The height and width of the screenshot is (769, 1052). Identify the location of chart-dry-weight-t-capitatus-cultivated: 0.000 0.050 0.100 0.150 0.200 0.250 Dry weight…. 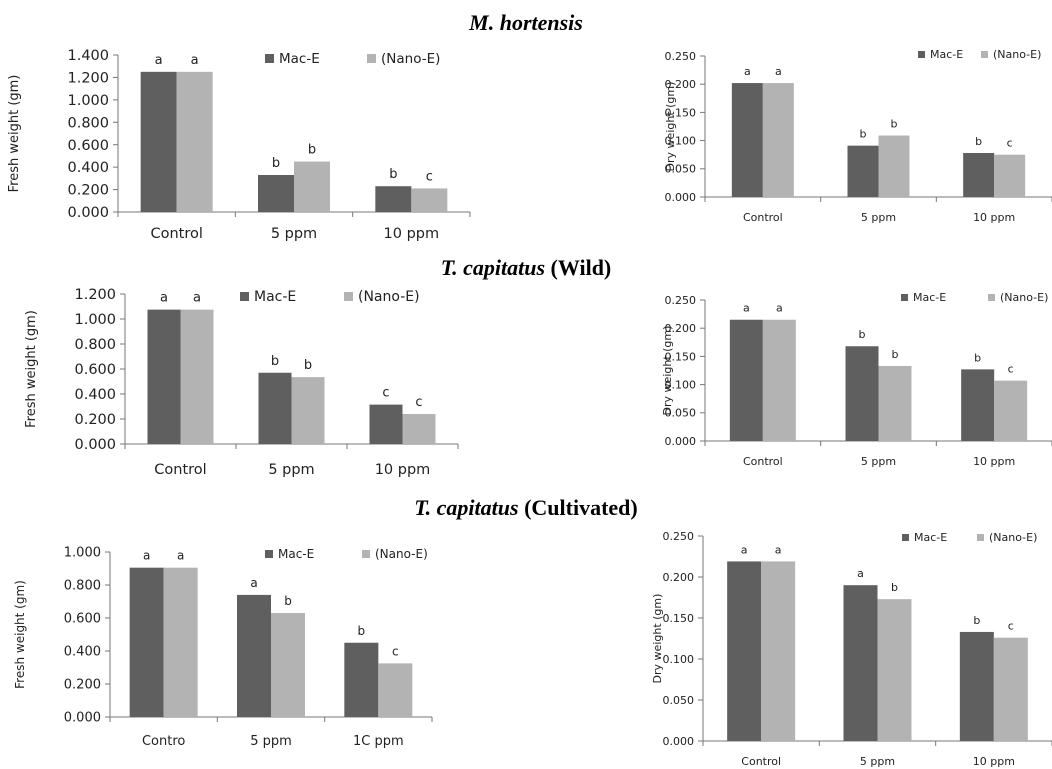
(851, 649).